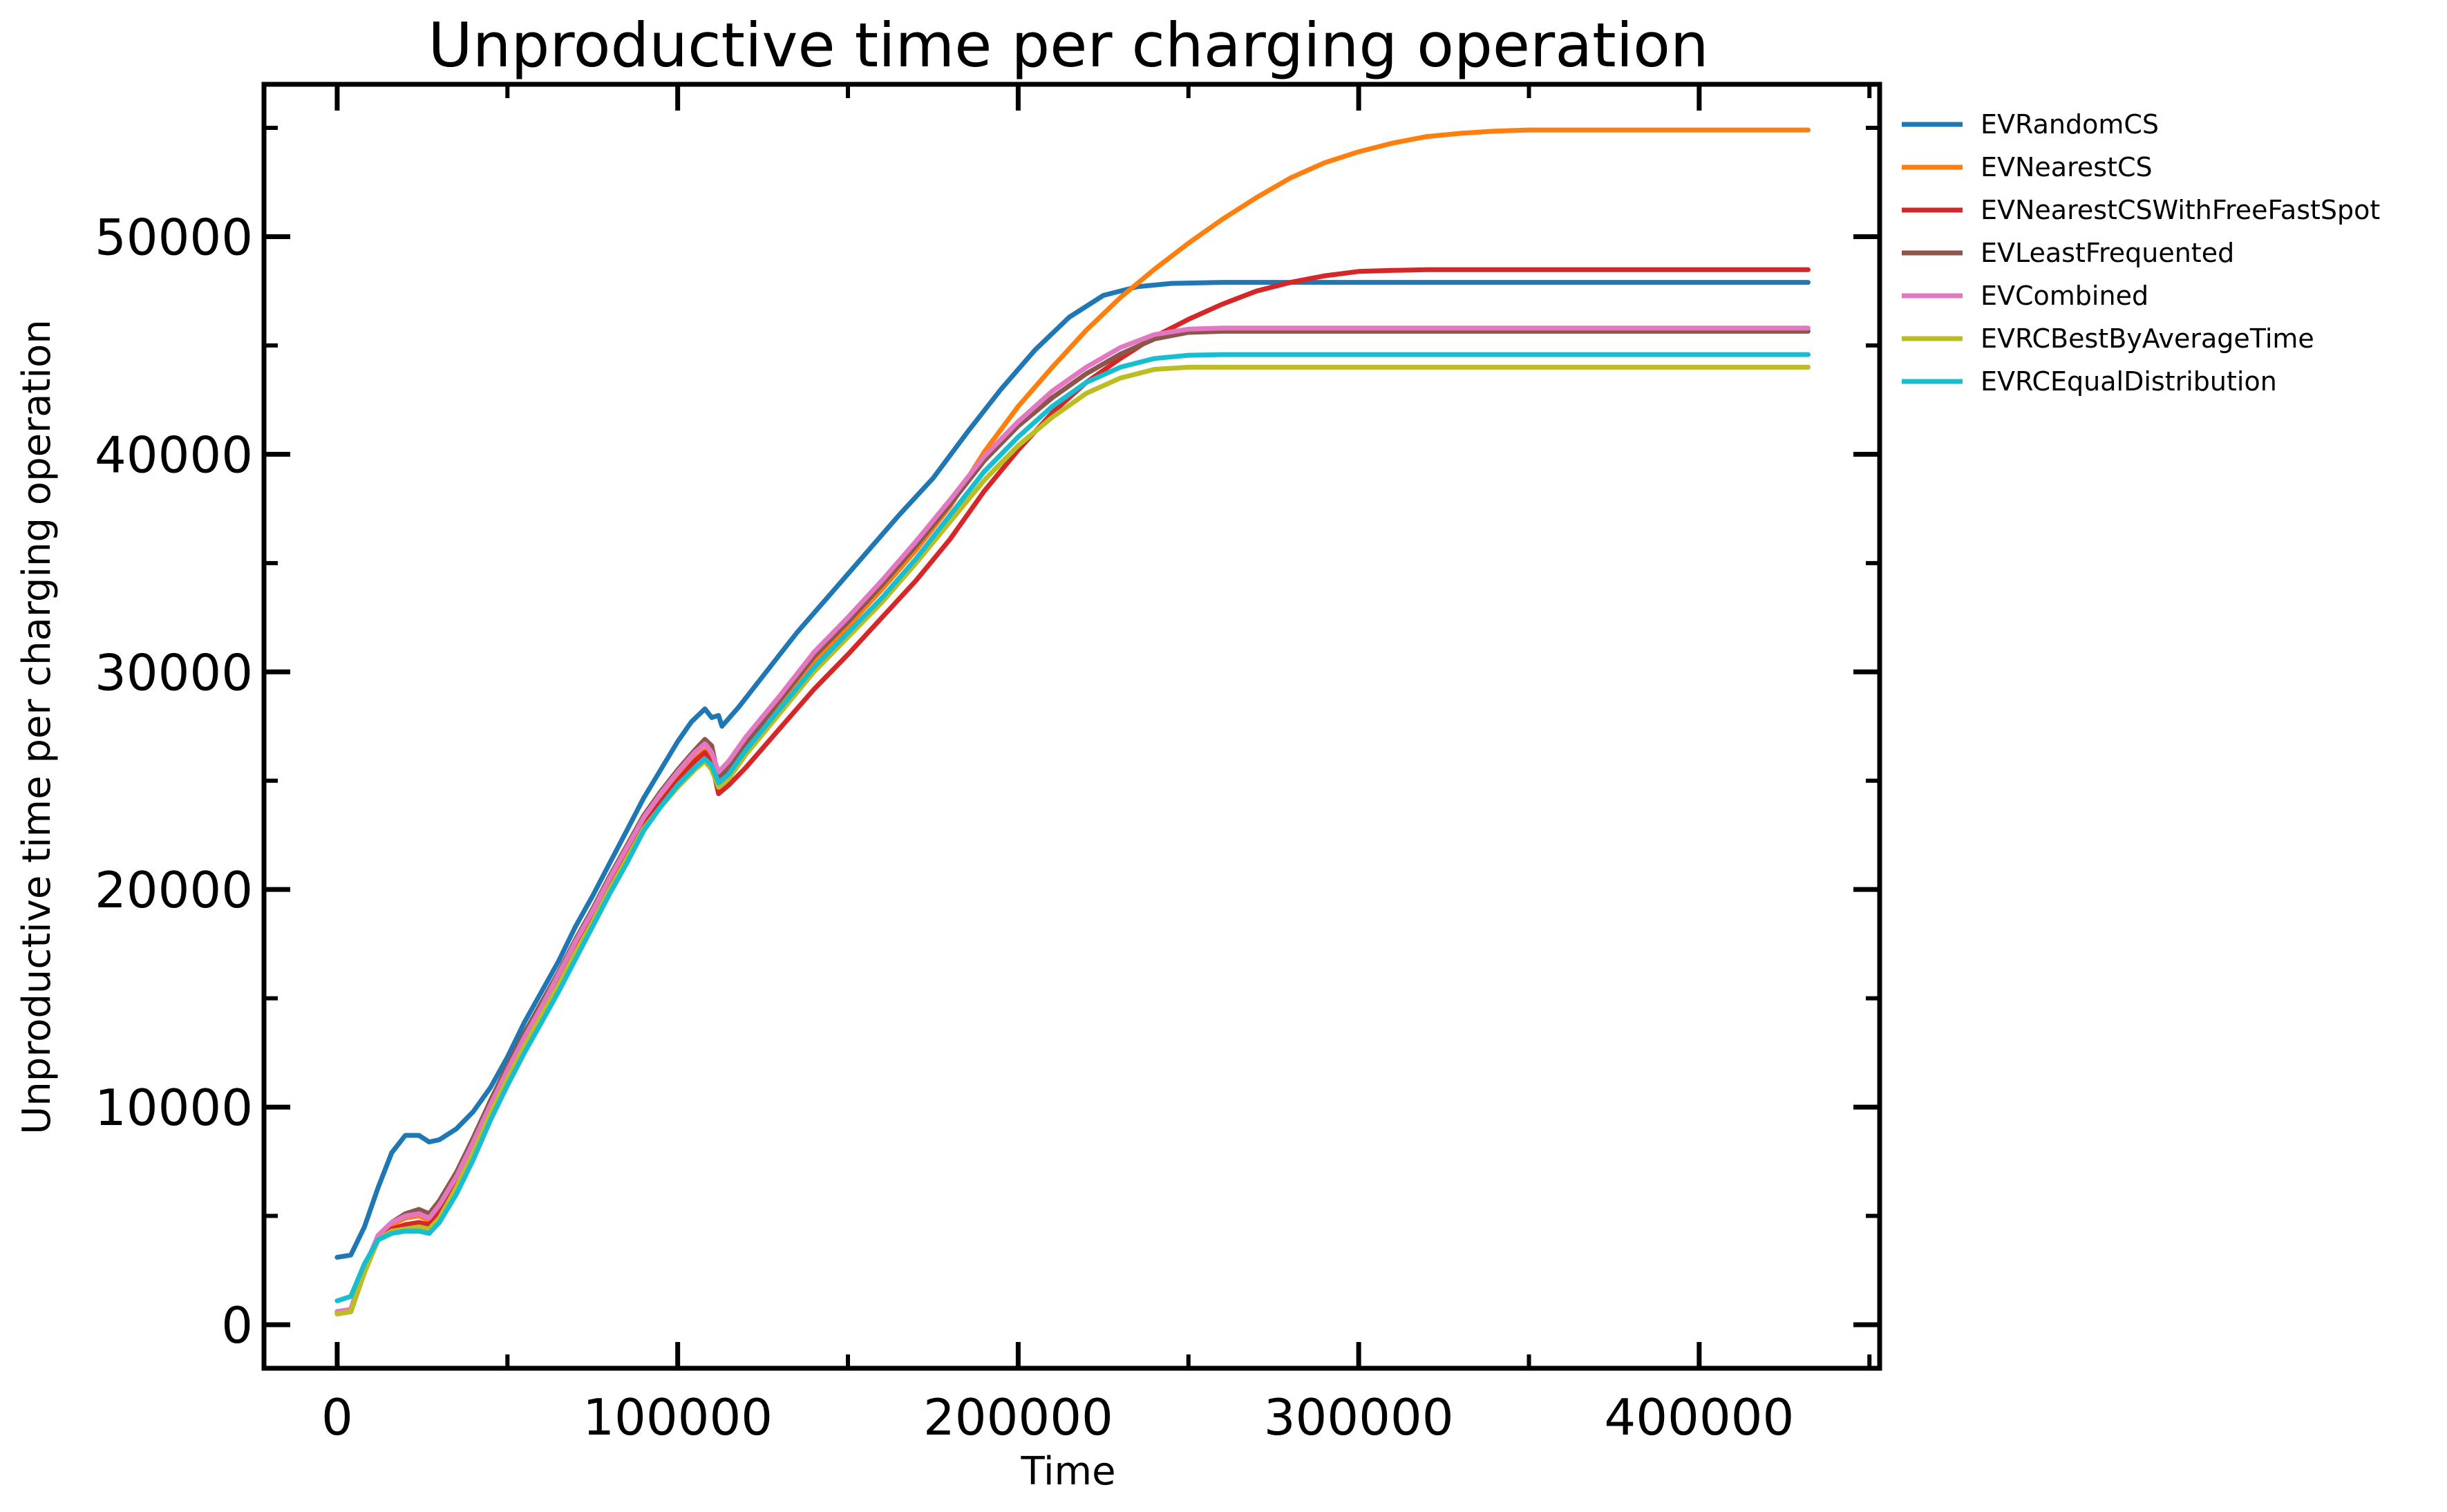 The width and height of the screenshot is (2447, 1512). What do you see at coordinates (2129, 381) in the screenshot?
I see `legend-label: EVRCEqualDistribution` at bounding box center [2129, 381].